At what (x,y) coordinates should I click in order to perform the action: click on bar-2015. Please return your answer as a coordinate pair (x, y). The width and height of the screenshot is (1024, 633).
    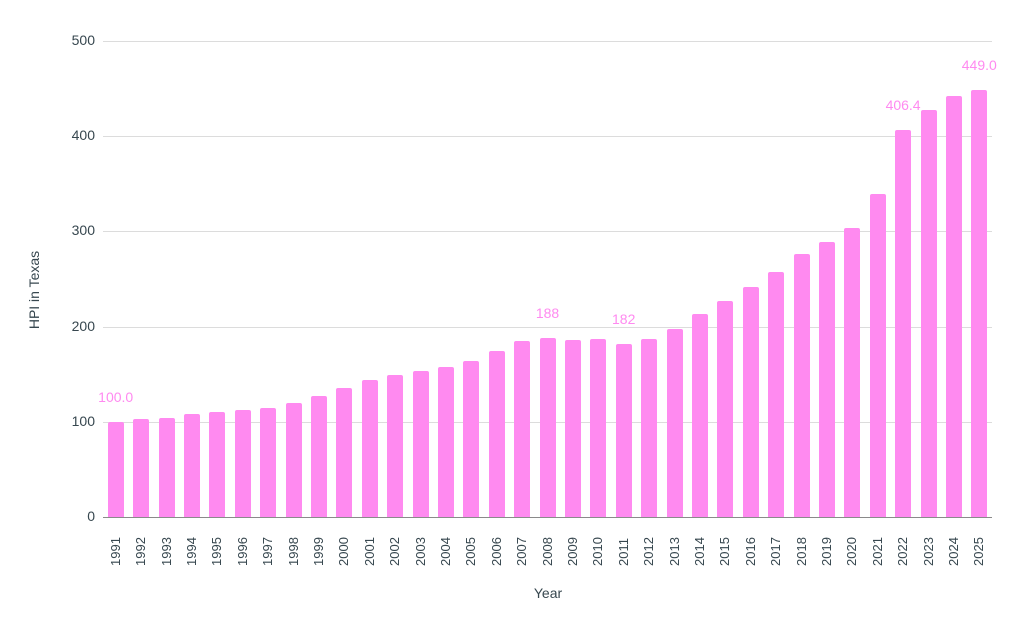
    Looking at the image, I should click on (725, 408).